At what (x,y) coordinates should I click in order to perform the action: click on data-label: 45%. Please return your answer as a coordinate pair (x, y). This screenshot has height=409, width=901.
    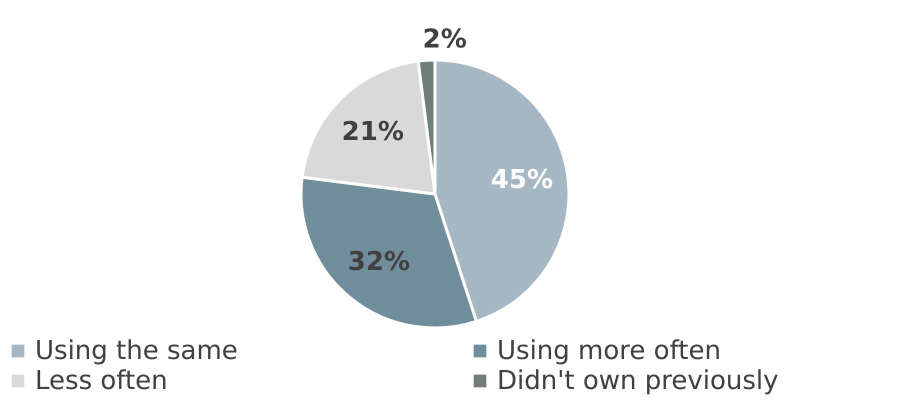
    Looking at the image, I should click on (522, 180).